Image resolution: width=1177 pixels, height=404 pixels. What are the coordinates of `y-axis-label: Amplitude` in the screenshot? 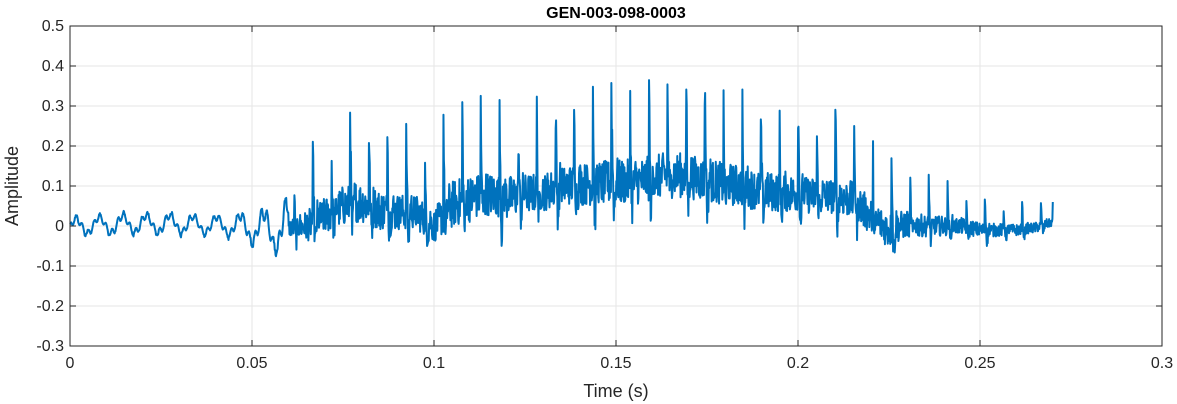 It's located at (12, 186).